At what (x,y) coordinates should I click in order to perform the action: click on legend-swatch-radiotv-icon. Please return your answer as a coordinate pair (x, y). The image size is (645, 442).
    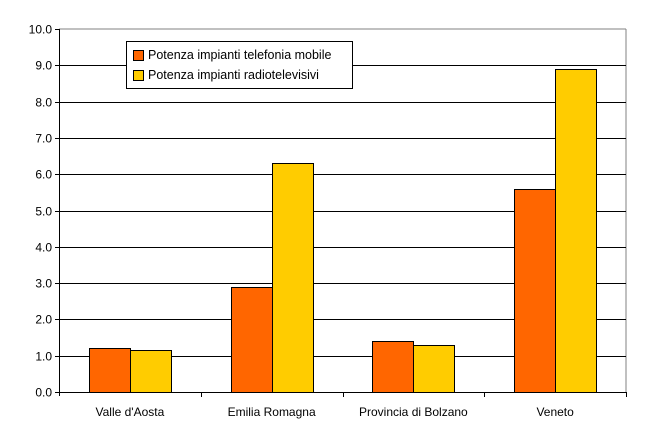
    Looking at the image, I should click on (138, 75).